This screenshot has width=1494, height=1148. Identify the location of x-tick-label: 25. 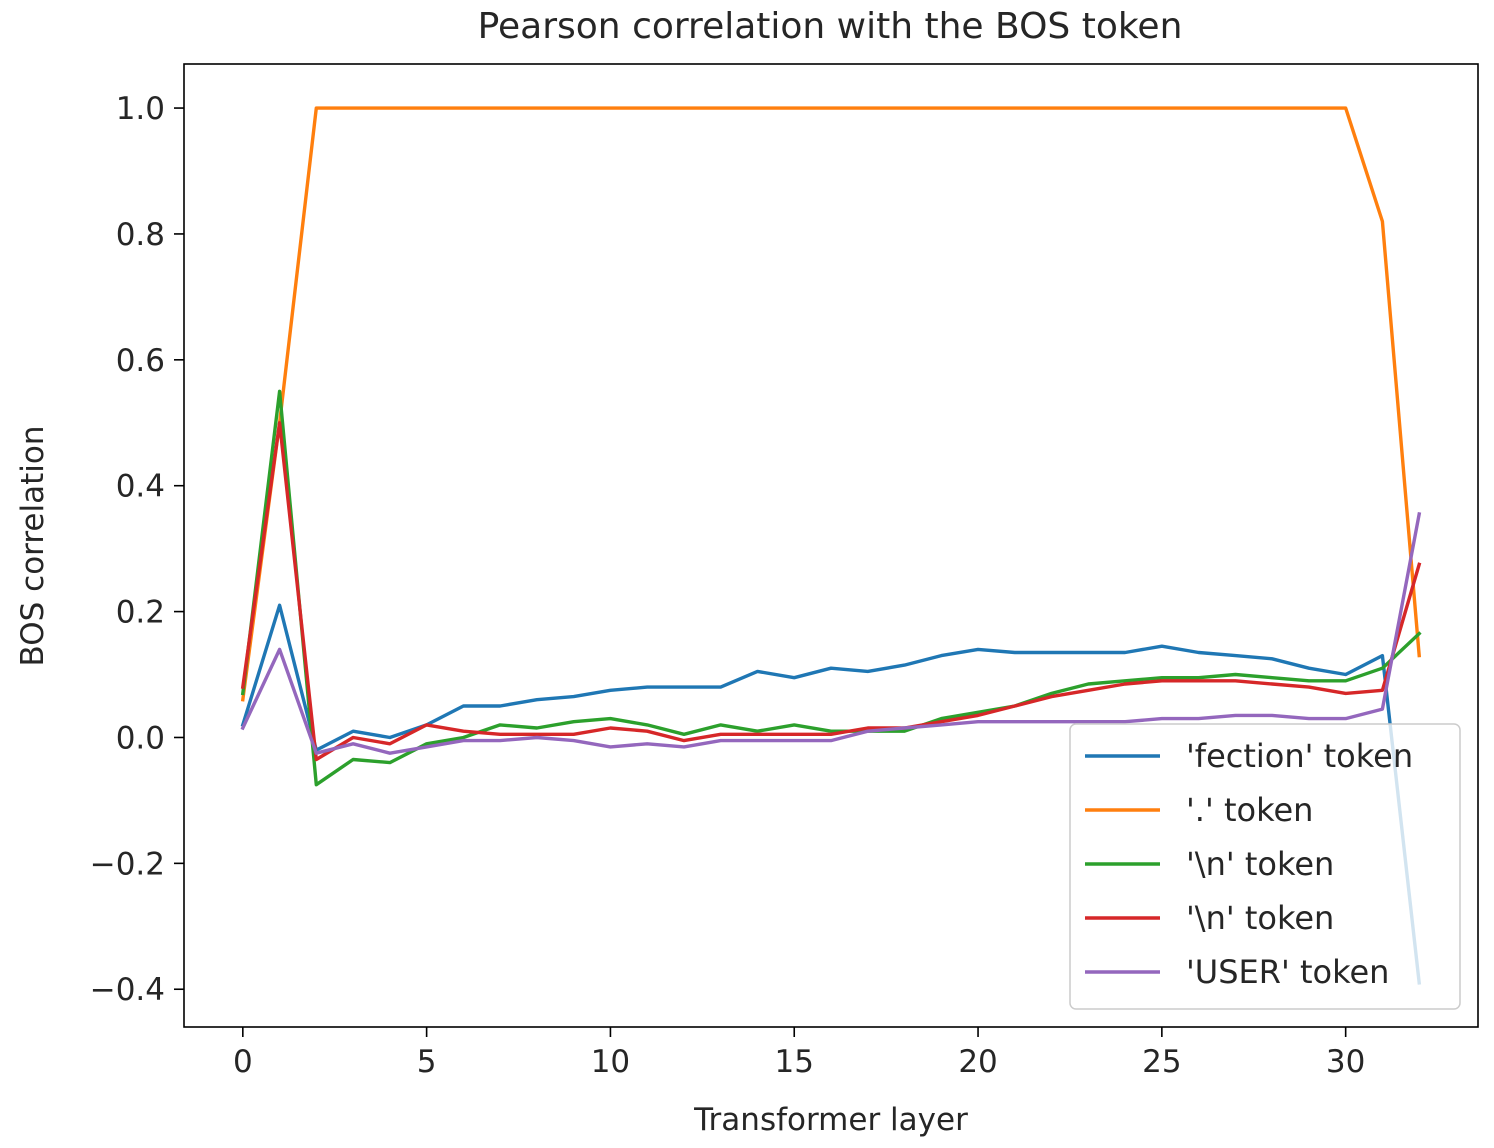
(1161, 1062).